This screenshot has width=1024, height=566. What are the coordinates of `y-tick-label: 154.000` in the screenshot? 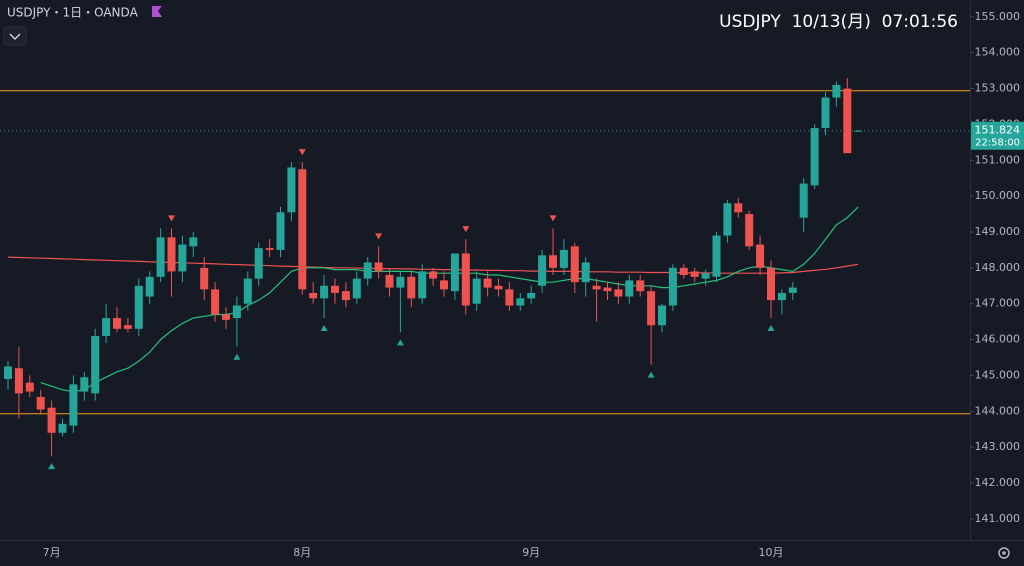 It's located at (998, 52).